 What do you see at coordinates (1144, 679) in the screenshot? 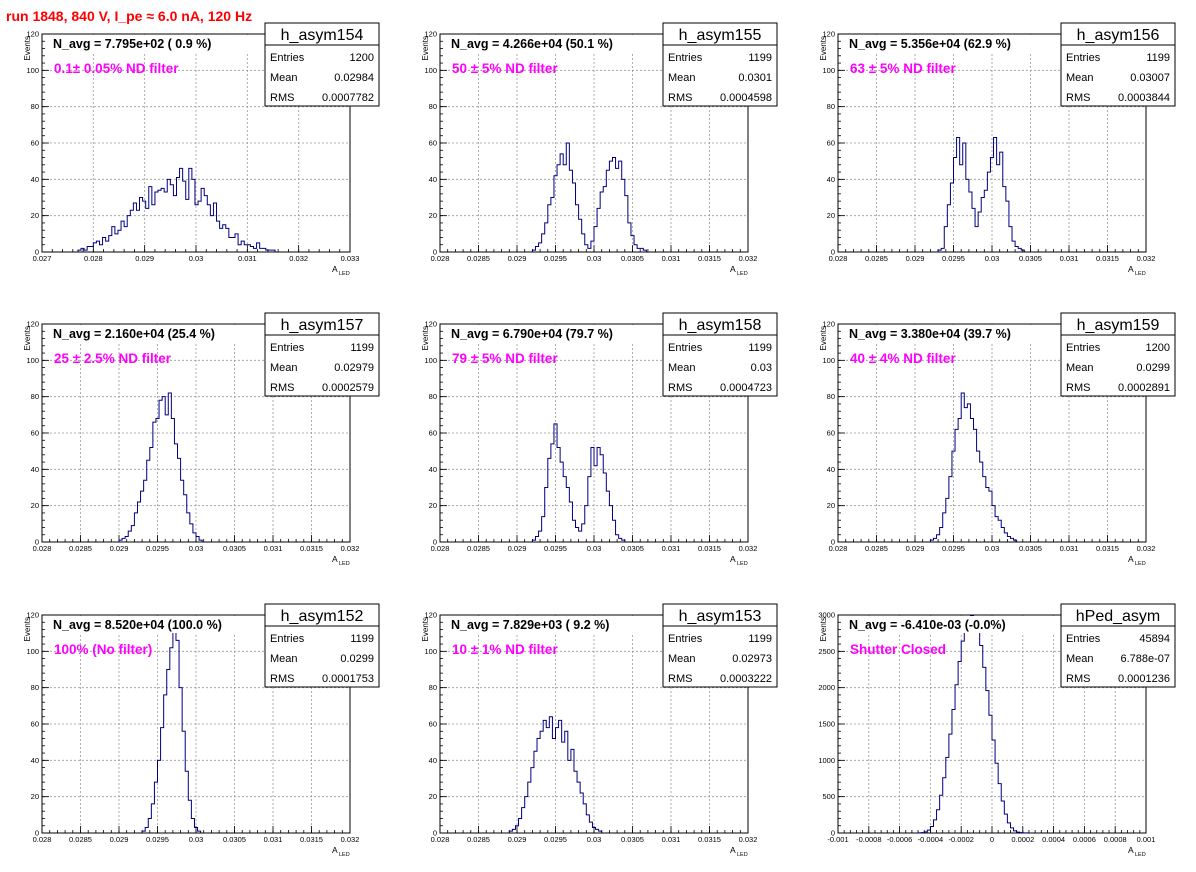
I see `stats-value-rms: 0.0001236` at bounding box center [1144, 679].